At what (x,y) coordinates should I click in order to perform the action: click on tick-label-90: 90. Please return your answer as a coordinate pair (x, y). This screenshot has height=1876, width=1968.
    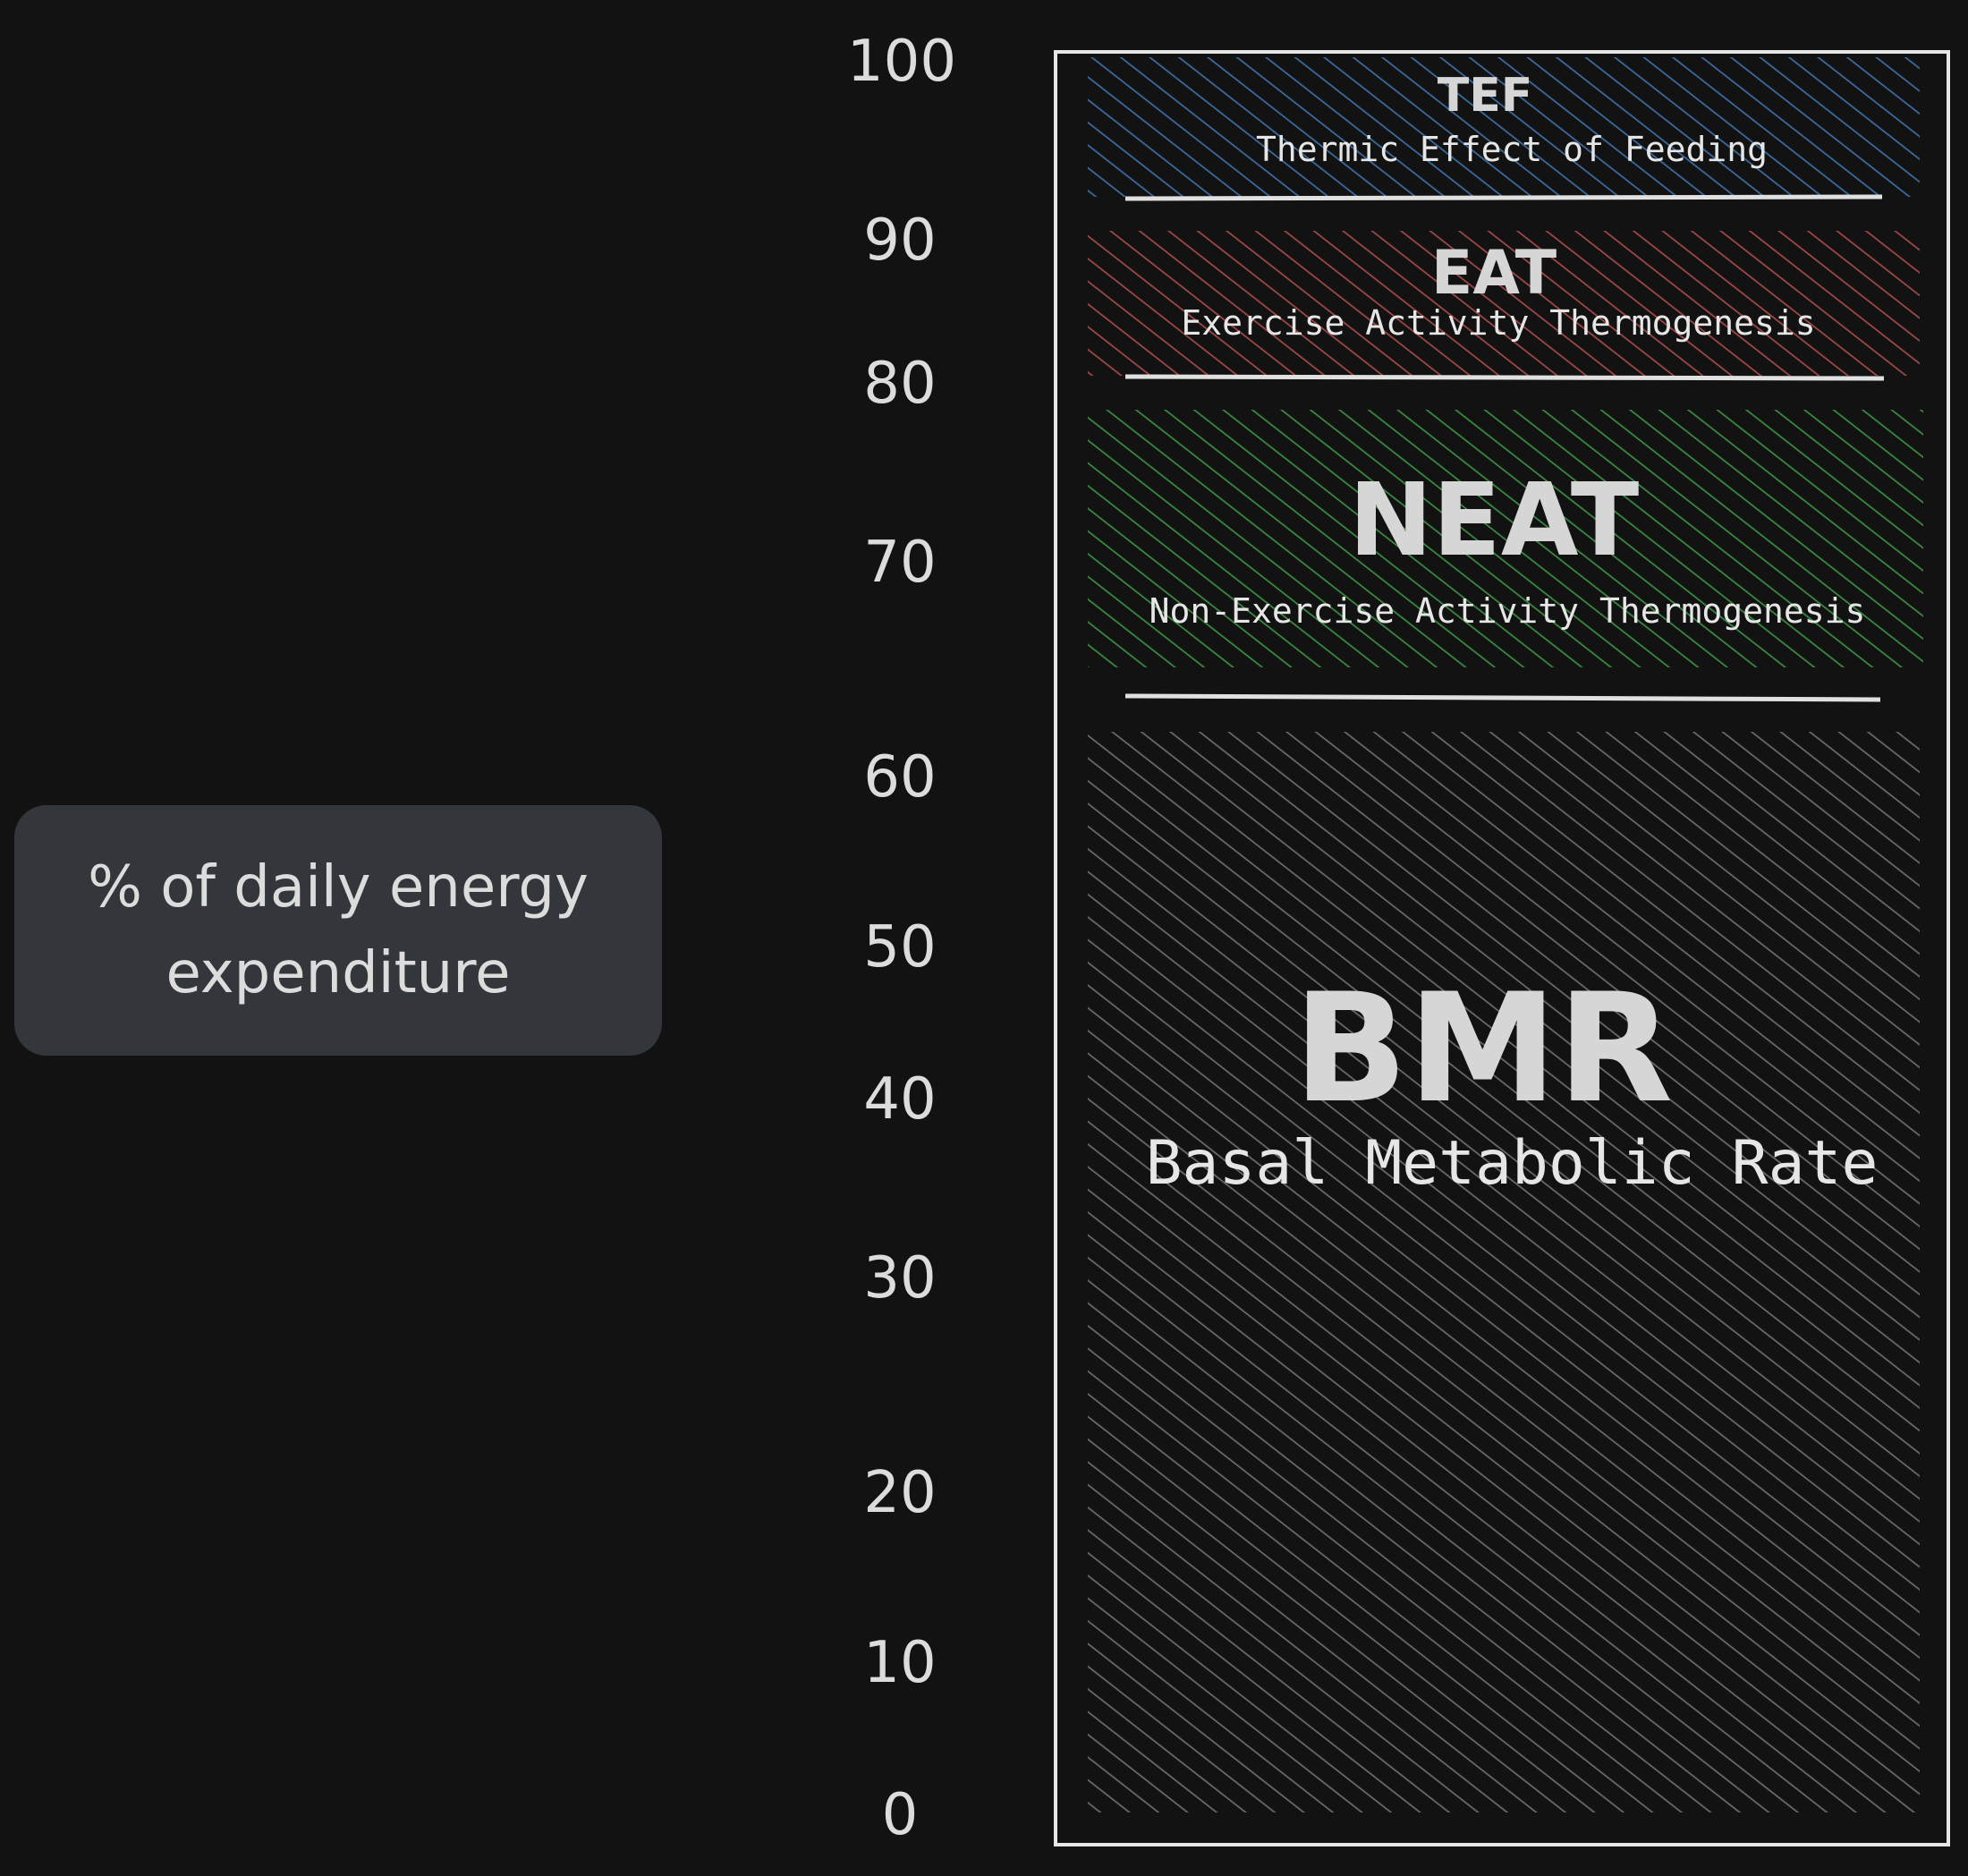
    Looking at the image, I should click on (900, 241).